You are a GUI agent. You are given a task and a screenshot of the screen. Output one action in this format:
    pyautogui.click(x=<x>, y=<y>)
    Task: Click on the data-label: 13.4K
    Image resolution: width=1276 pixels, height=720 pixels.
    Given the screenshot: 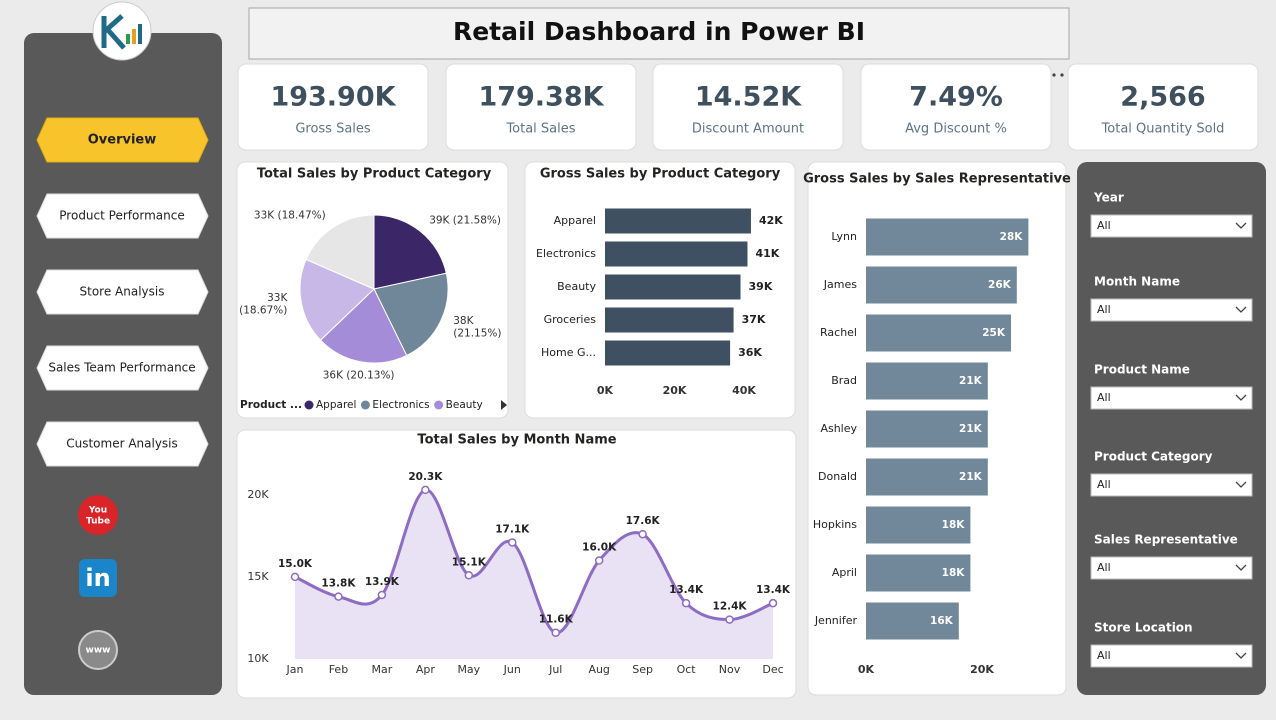 What is the action you would take?
    pyautogui.click(x=686, y=590)
    